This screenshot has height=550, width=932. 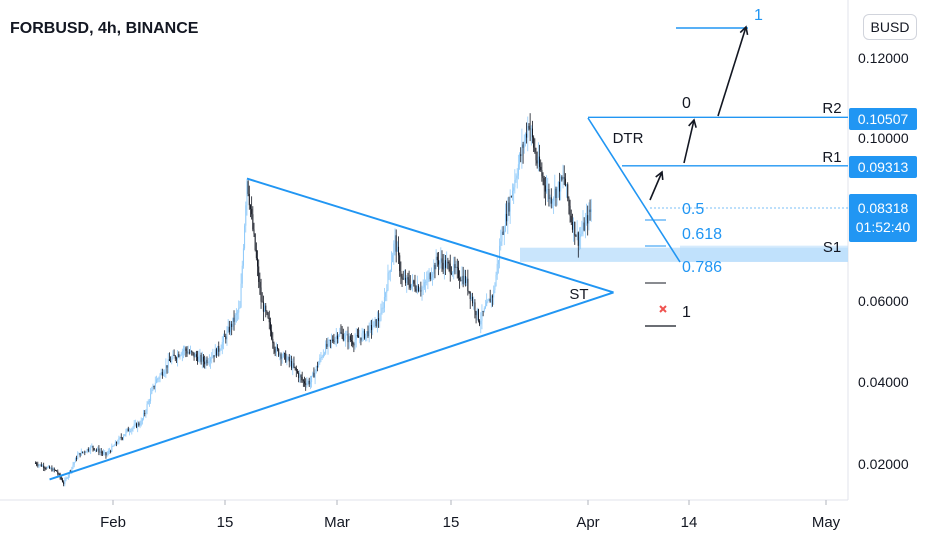 What do you see at coordinates (890, 27) in the screenshot?
I see `currency-badge: BUSD` at bounding box center [890, 27].